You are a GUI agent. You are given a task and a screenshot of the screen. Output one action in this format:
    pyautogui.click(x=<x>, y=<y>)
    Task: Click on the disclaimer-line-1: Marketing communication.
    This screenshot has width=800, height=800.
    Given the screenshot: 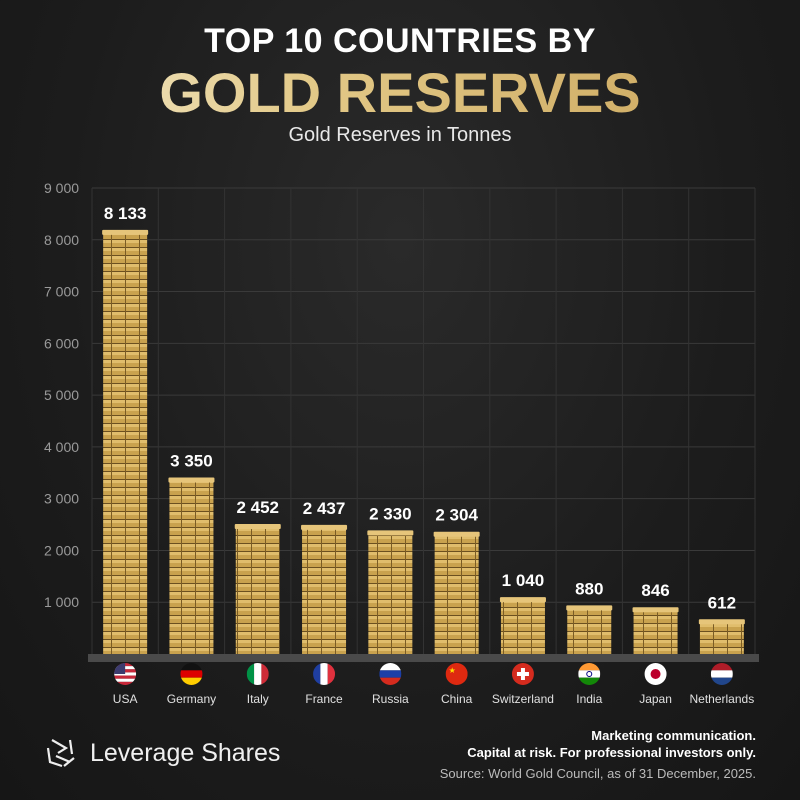 What is the action you would take?
    pyautogui.click(x=673, y=735)
    